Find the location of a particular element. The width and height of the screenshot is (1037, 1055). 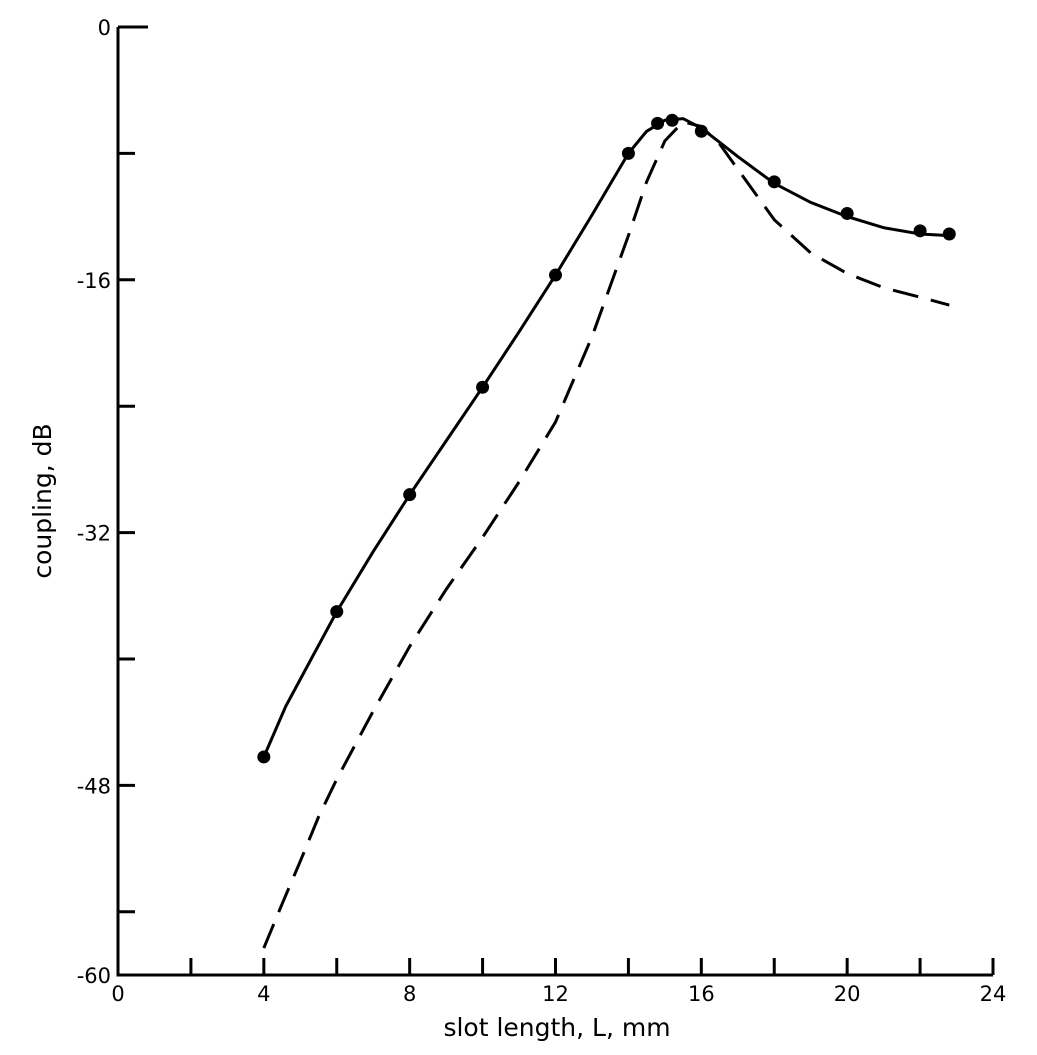

x-tick-label: 0 is located at coordinates (117, 994).